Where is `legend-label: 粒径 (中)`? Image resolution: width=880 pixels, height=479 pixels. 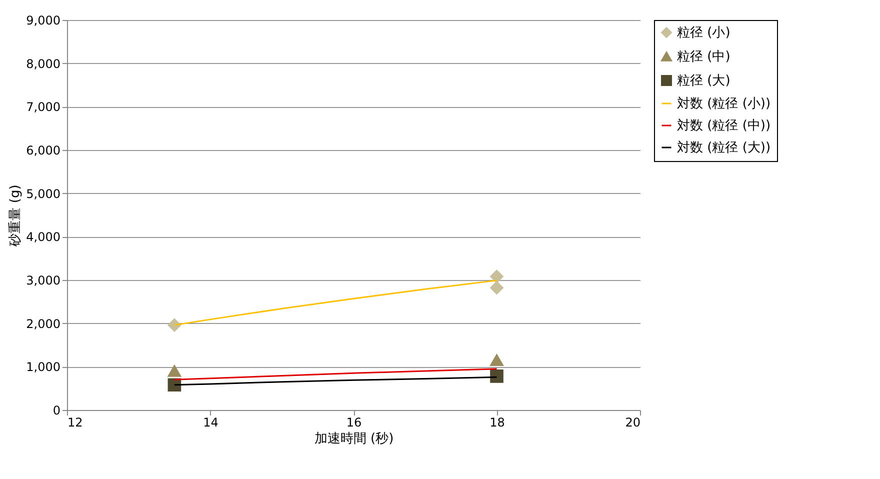 legend-label: 粒径 (中) is located at coordinates (703, 57).